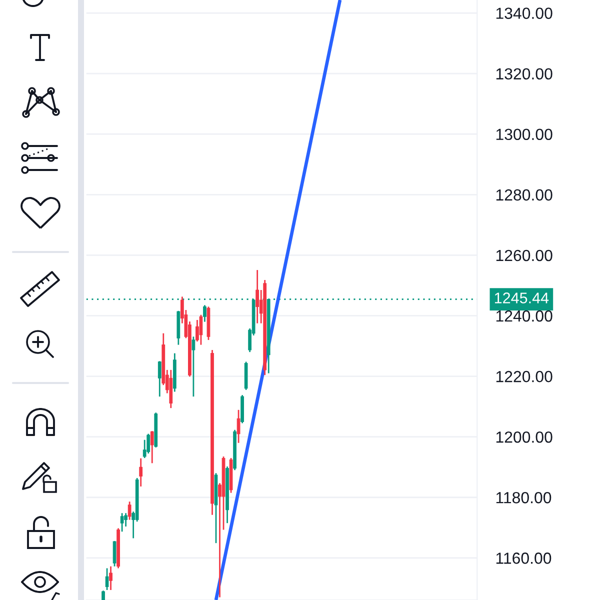 The image size is (600, 600). What do you see at coordinates (524, 195) in the screenshot?
I see `y-tick-label: 1280.00` at bounding box center [524, 195].